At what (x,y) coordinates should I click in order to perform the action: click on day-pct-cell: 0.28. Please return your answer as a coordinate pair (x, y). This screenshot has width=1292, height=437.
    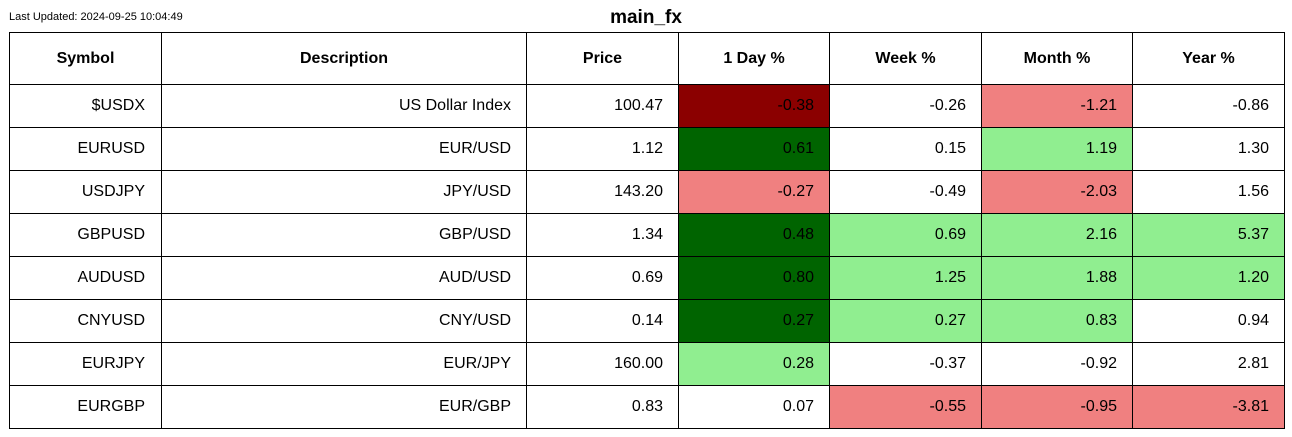
    Looking at the image, I should click on (754, 364).